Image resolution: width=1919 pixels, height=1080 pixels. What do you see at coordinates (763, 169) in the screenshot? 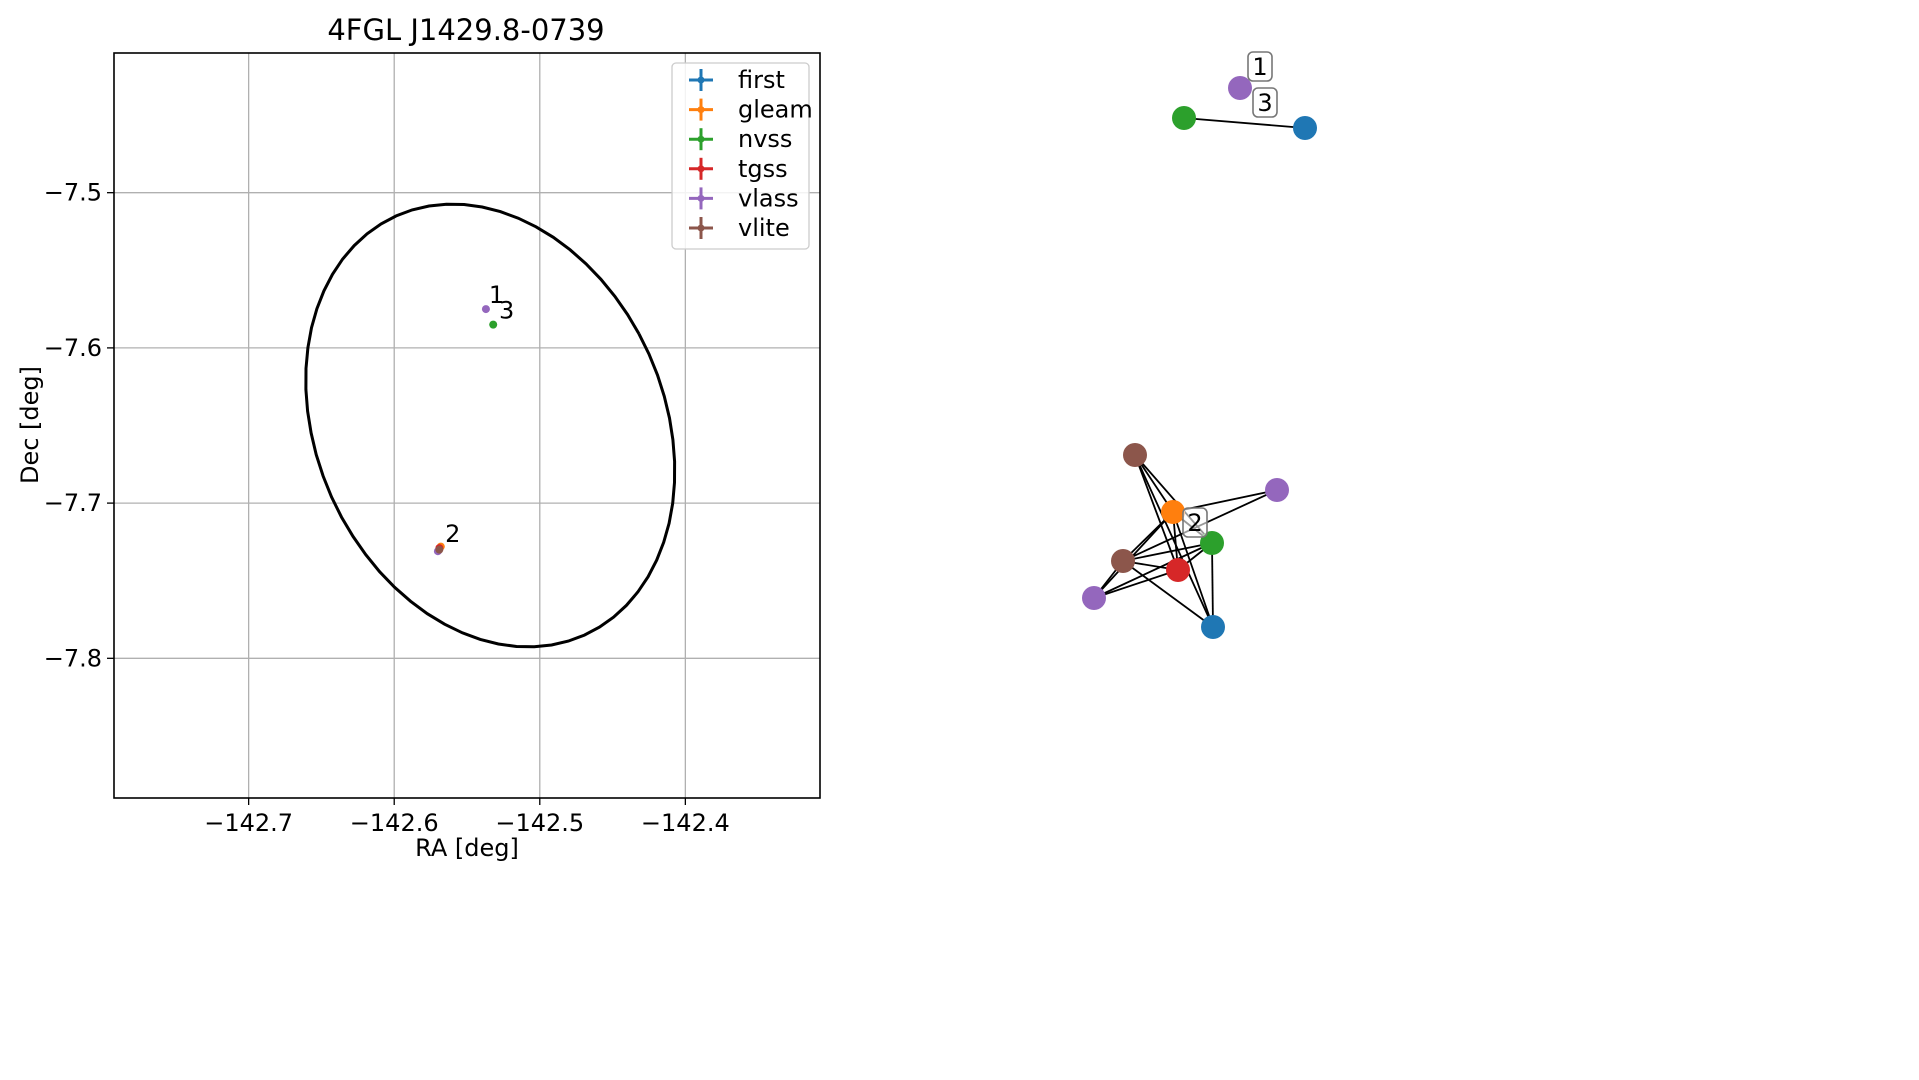
I see `legend-label-tgss: tgss` at bounding box center [763, 169].